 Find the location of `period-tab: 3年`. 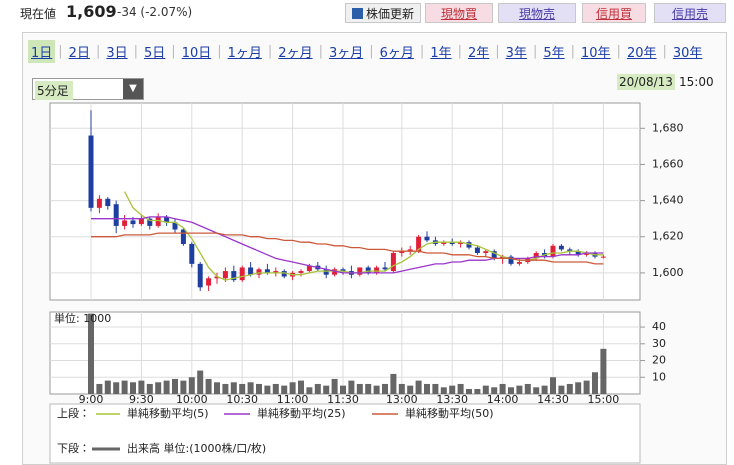

period-tab: 3年 is located at coordinates (516, 53).